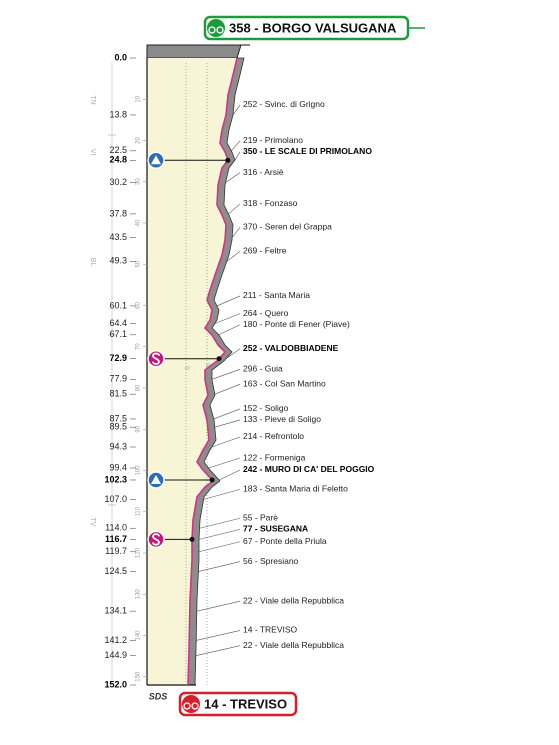  What do you see at coordinates (139, 181) in the screenshot?
I see `km-tick-label: 30` at bounding box center [139, 181].